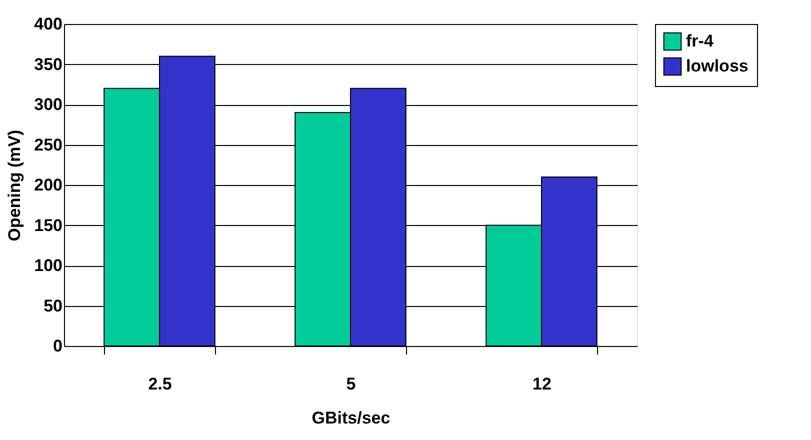 The image size is (811, 440). Describe the element at coordinates (717, 66) in the screenshot. I see `legend-label: lowloss` at that location.